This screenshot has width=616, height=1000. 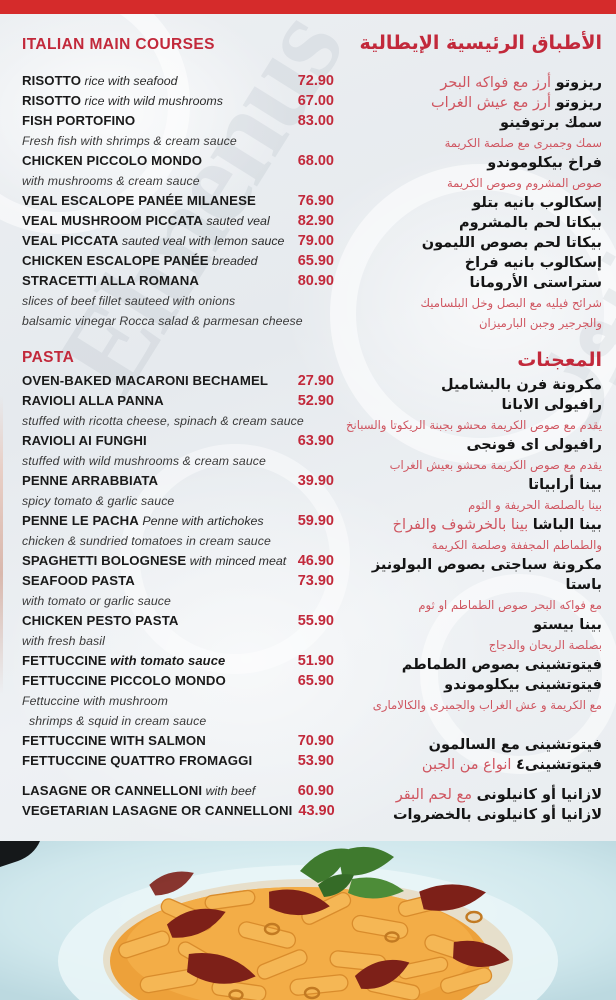 What do you see at coordinates (95, 701) in the screenshot?
I see `item-description: Fettuccine with mushroom` at bounding box center [95, 701].